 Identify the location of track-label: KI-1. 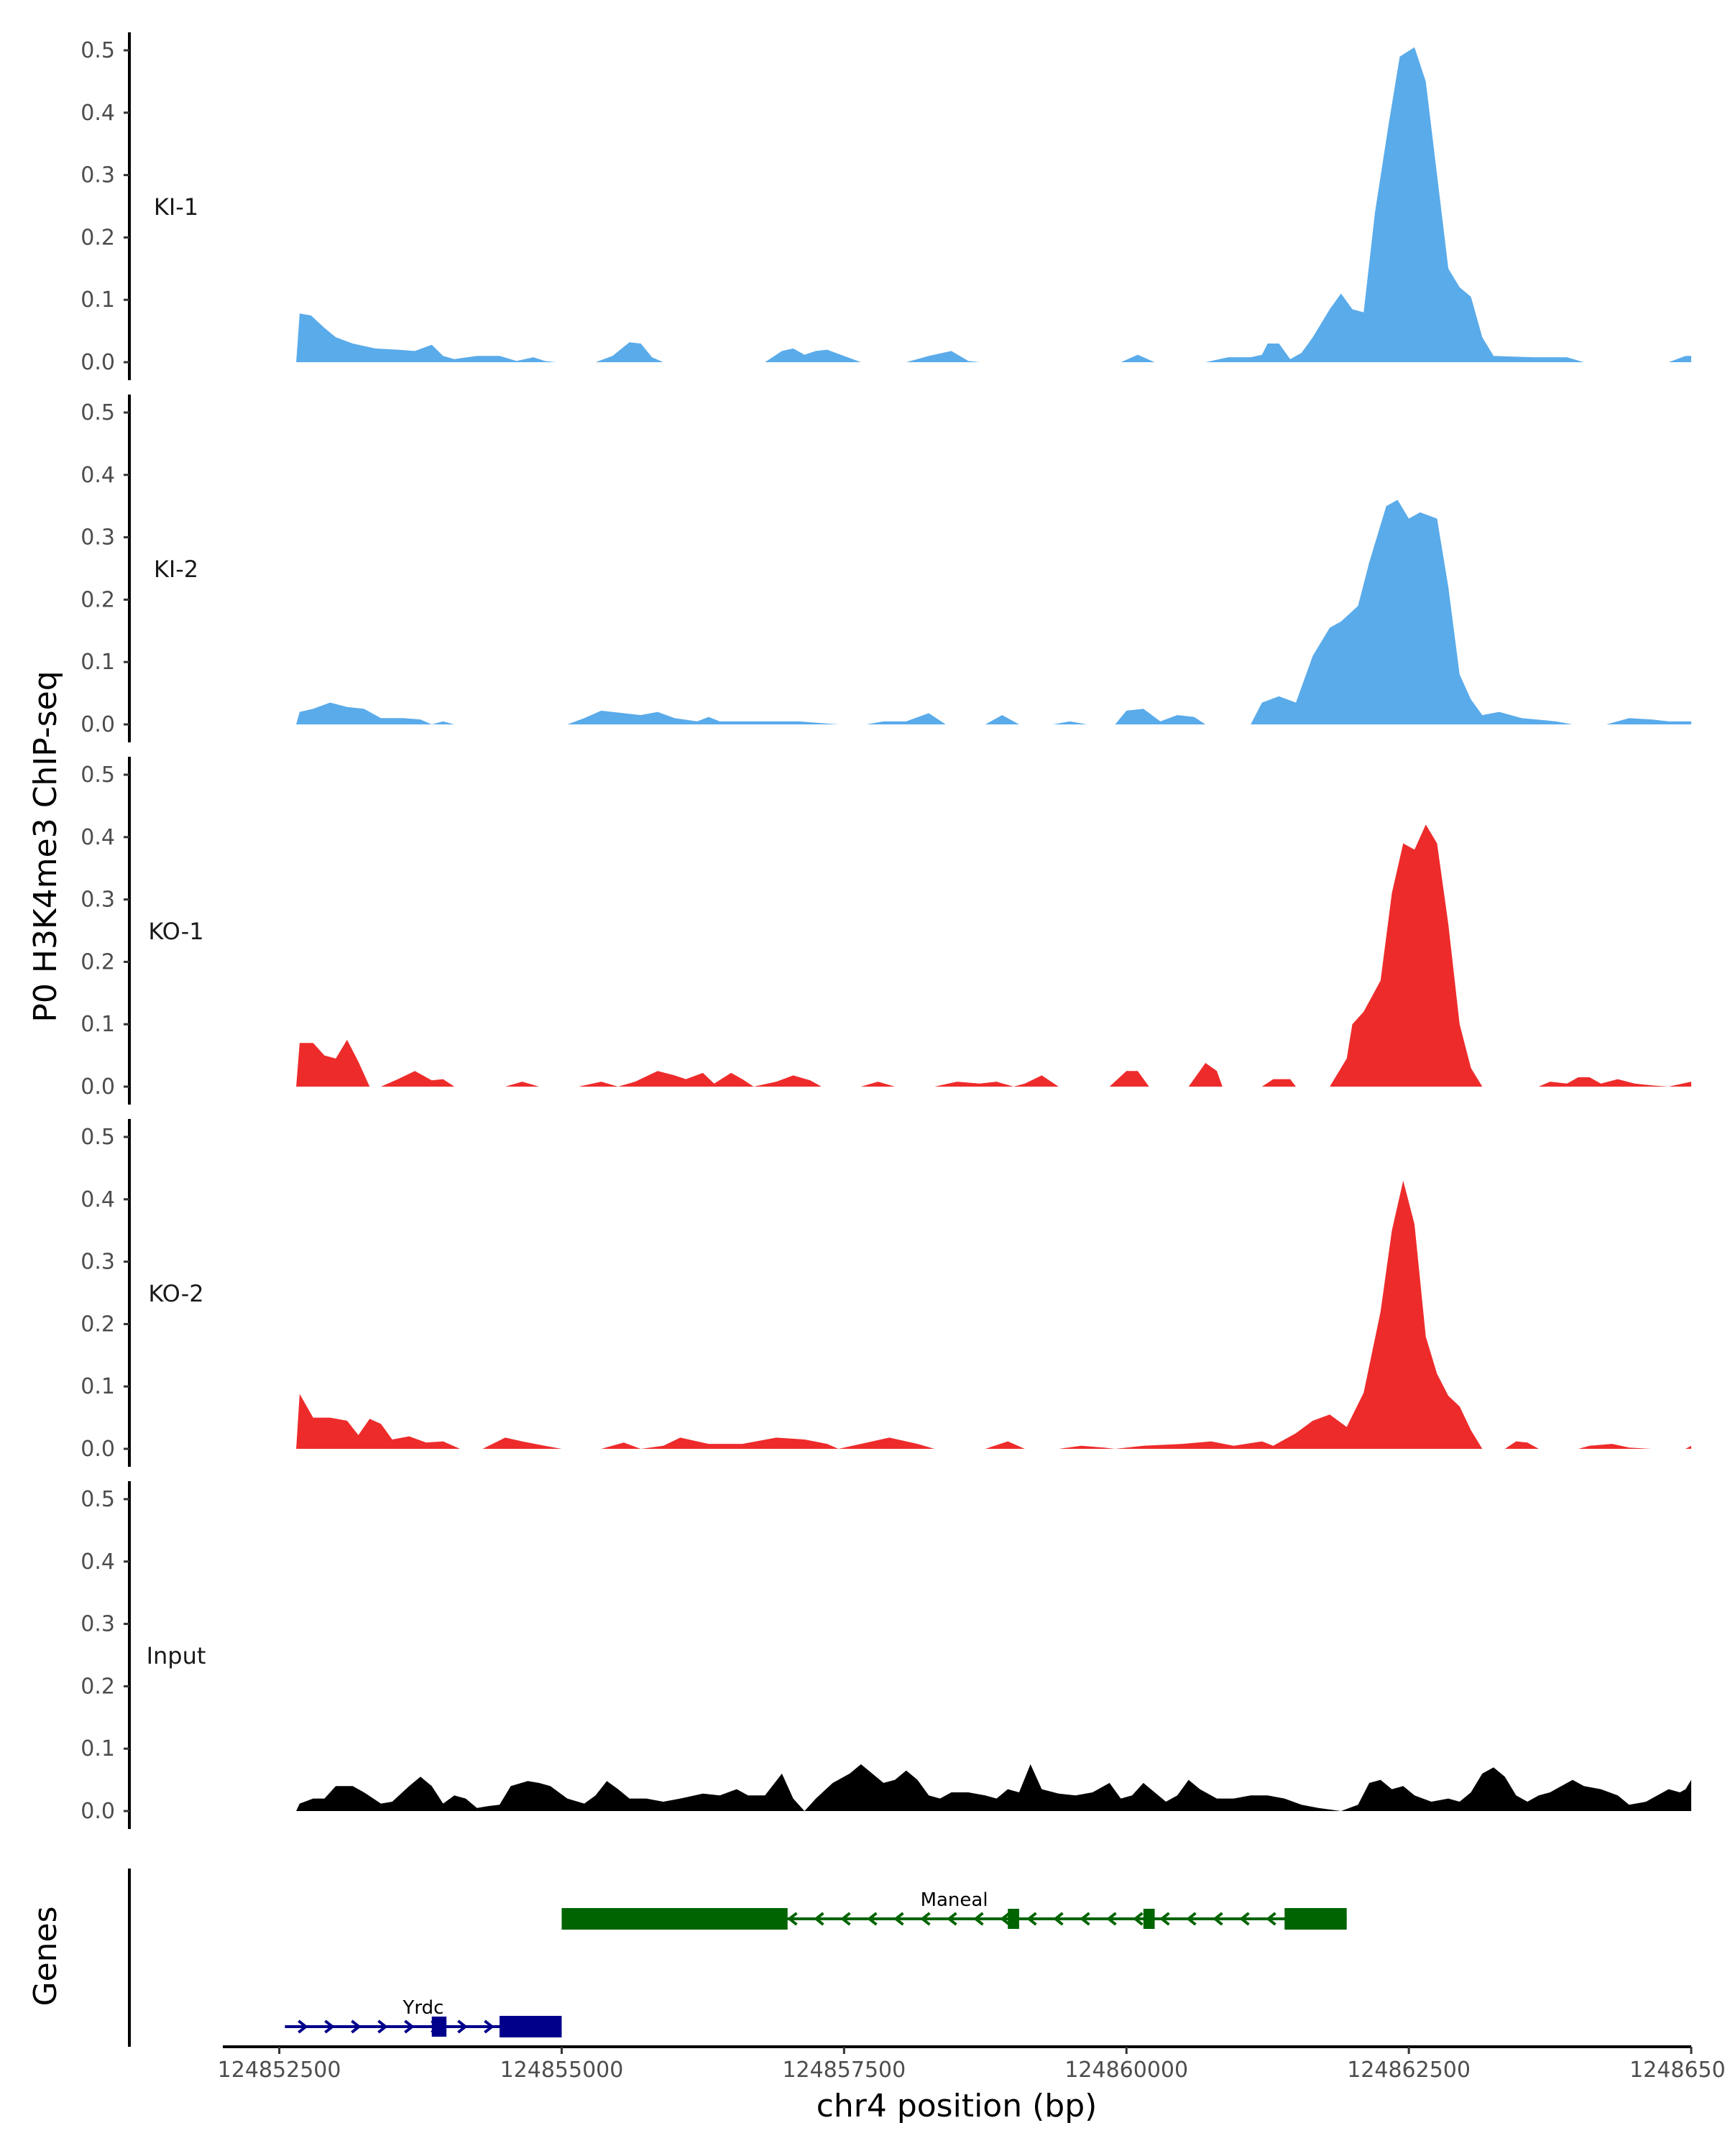
(176, 207).